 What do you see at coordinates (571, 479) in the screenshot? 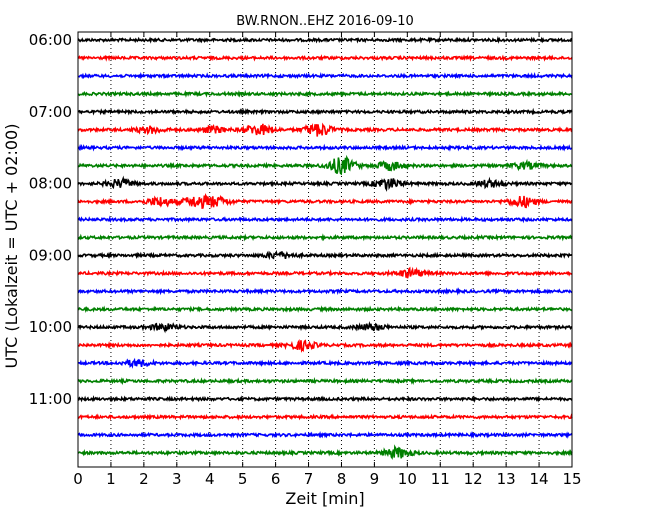
I see `x-tick-label: 15` at bounding box center [571, 479].